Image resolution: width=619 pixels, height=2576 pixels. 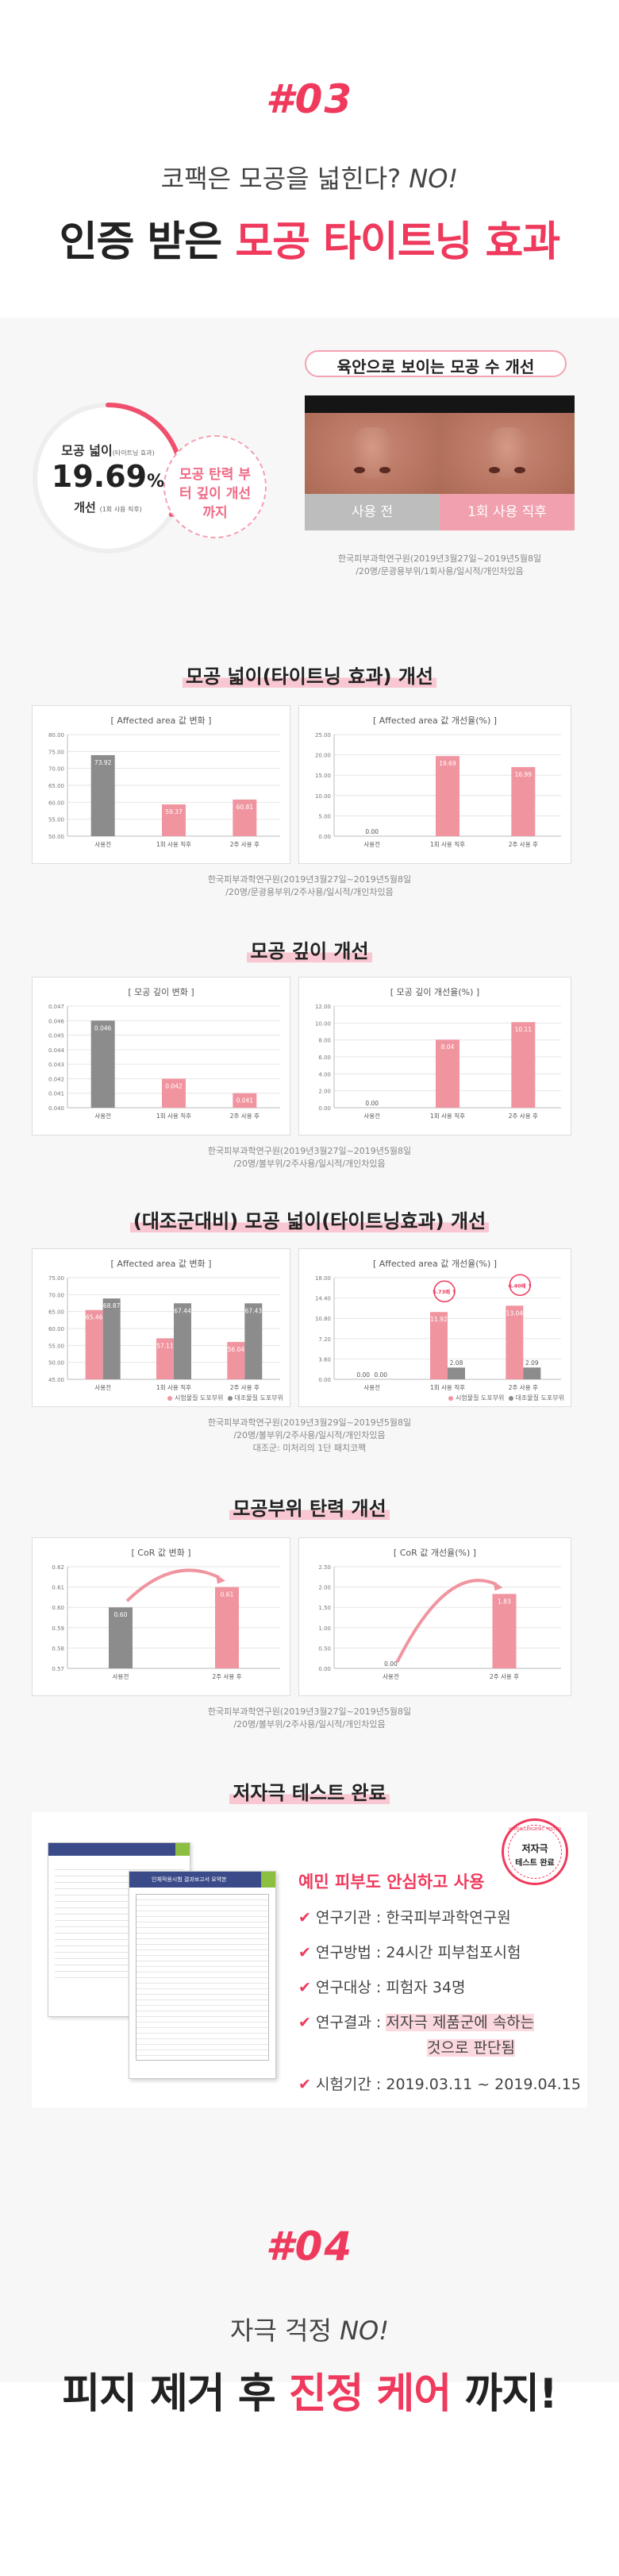 I want to click on tick-label: 70.00, so click(x=56, y=769).